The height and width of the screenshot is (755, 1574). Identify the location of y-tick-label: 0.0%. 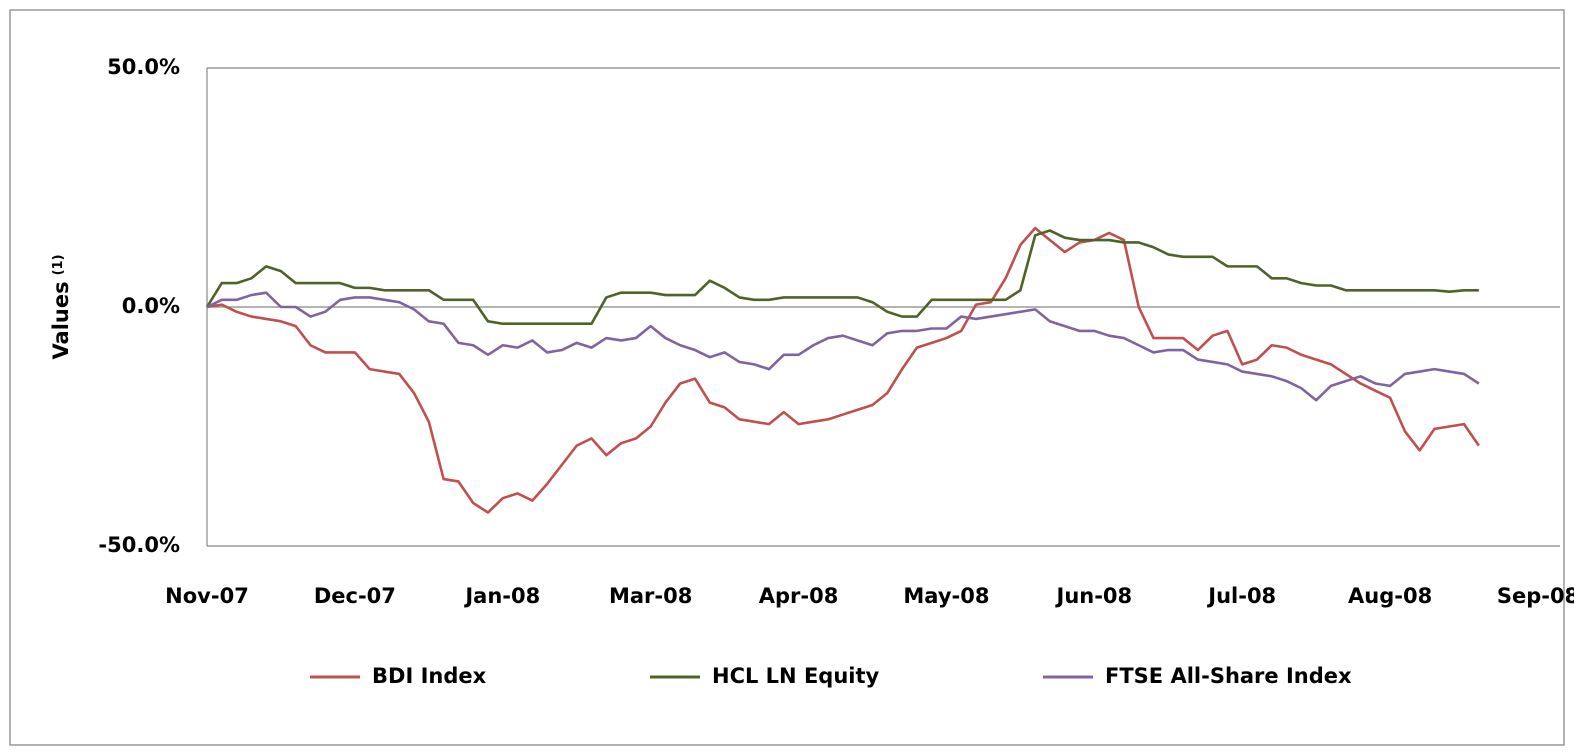
(151, 306).